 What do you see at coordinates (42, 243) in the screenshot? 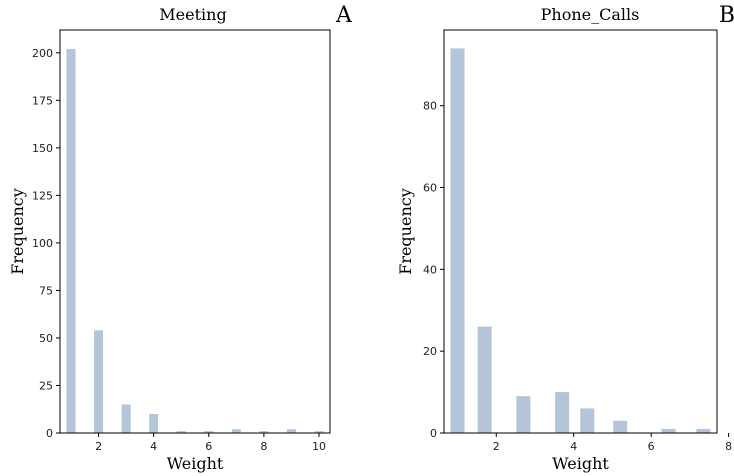
I see `meeting-y-tick-label: 100` at bounding box center [42, 243].